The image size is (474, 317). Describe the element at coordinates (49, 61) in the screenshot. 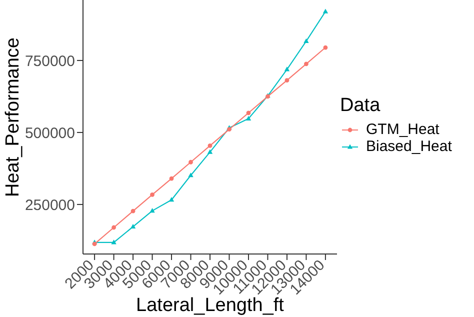

I see `y-tick-label: 750000` at that location.